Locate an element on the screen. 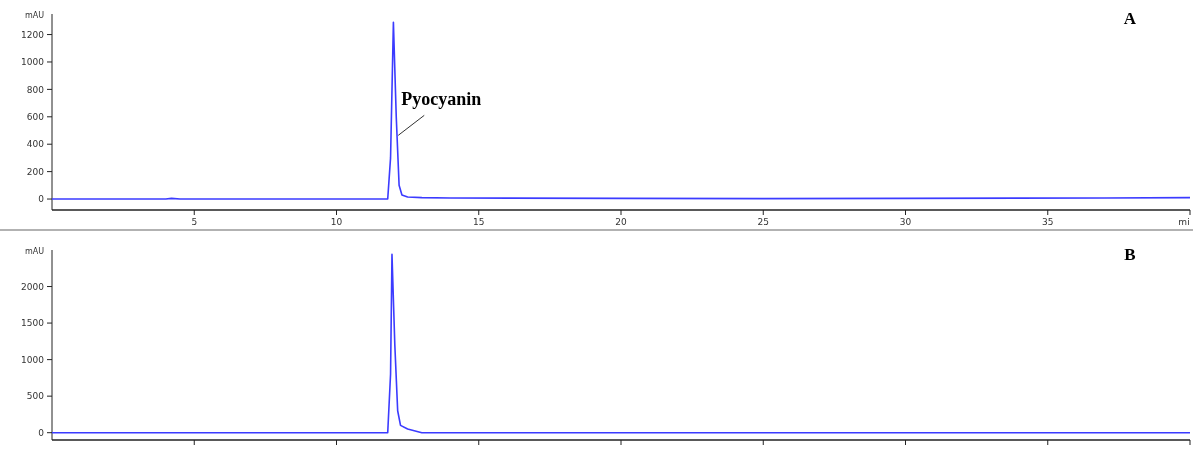 Image resolution: width=1193 pixels, height=450 pixels. x-tick-label: mi is located at coordinates (1184, 222).